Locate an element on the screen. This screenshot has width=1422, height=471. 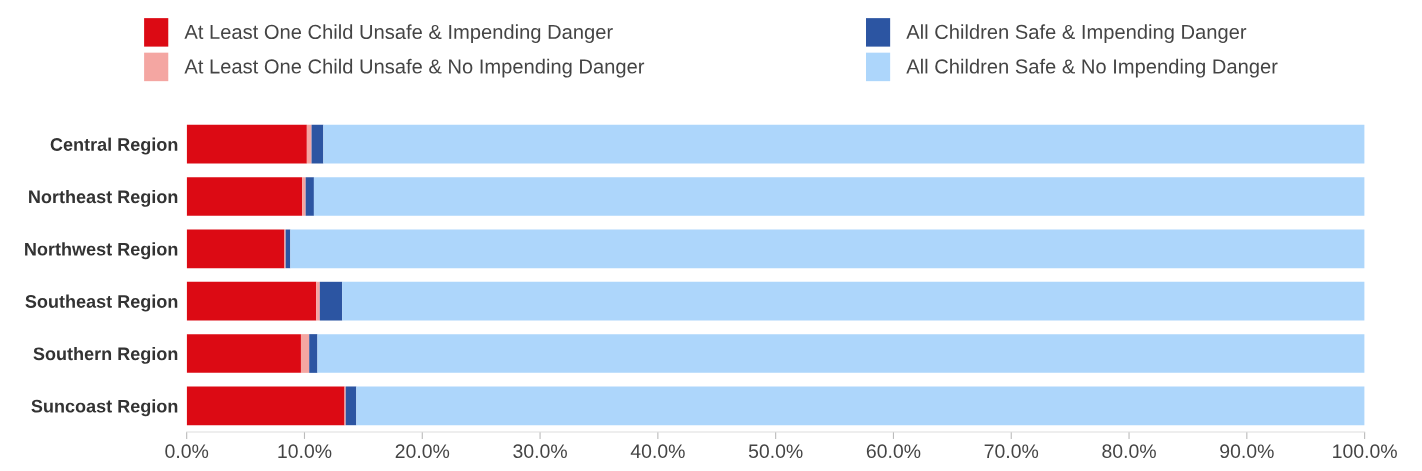
x-tick-label: 50.0% is located at coordinates (775, 451).